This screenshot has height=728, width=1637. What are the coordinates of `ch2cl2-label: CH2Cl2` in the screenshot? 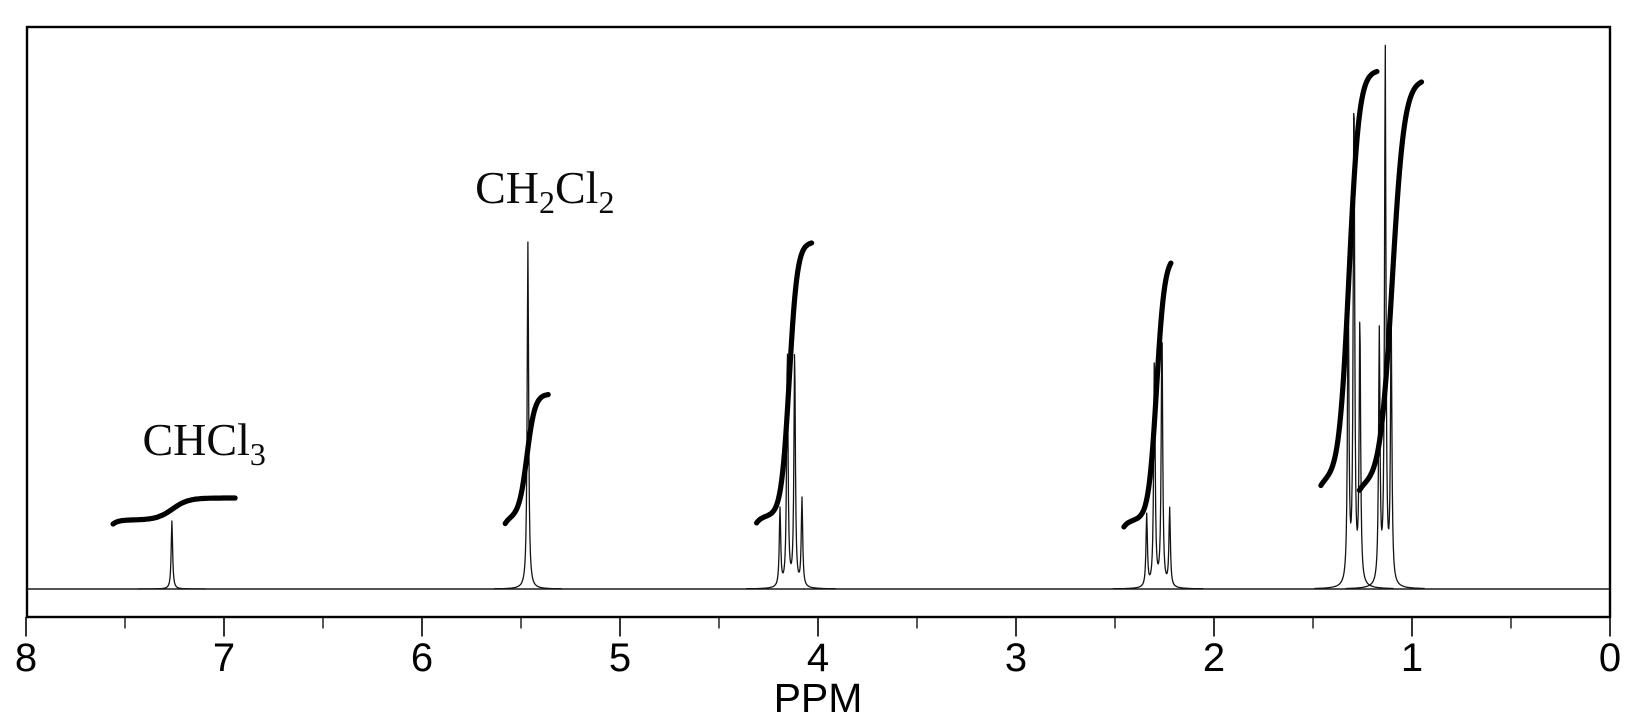 It's located at (544, 191).